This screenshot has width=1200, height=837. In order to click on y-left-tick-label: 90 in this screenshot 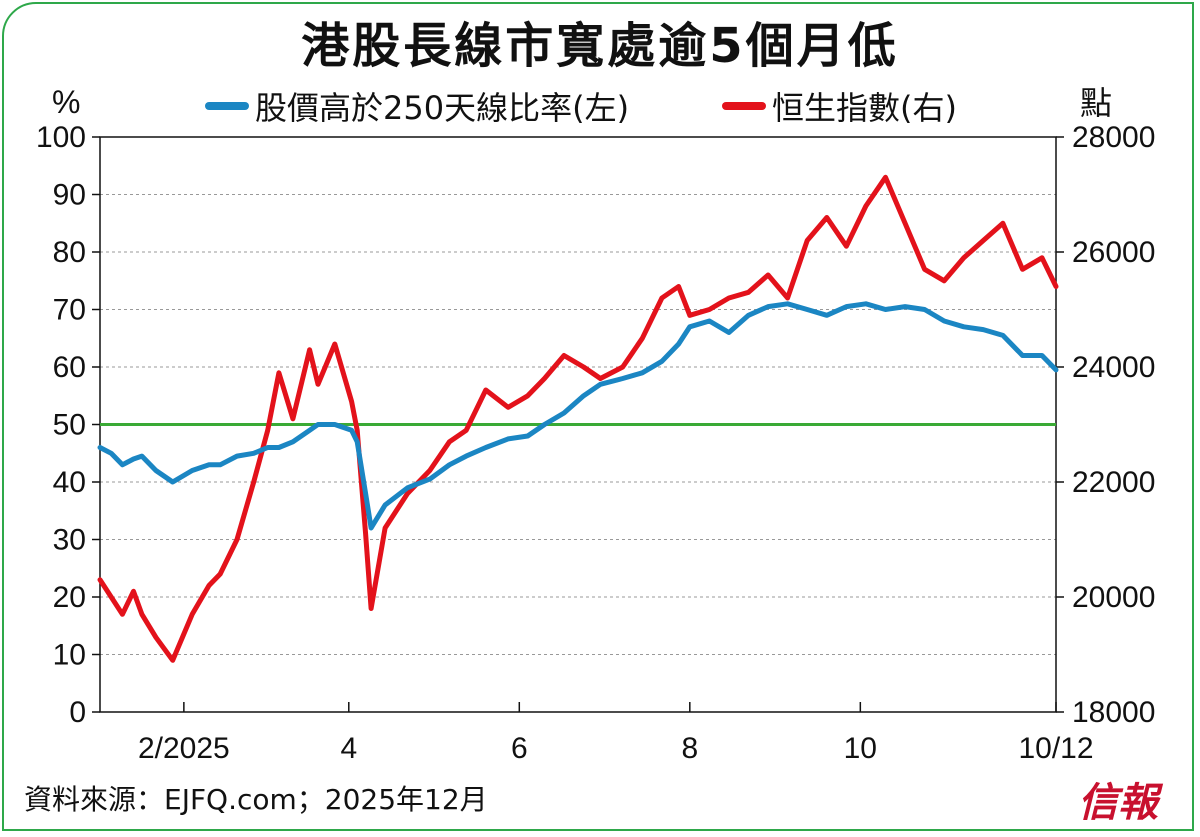, I will do `click(69, 195)`.